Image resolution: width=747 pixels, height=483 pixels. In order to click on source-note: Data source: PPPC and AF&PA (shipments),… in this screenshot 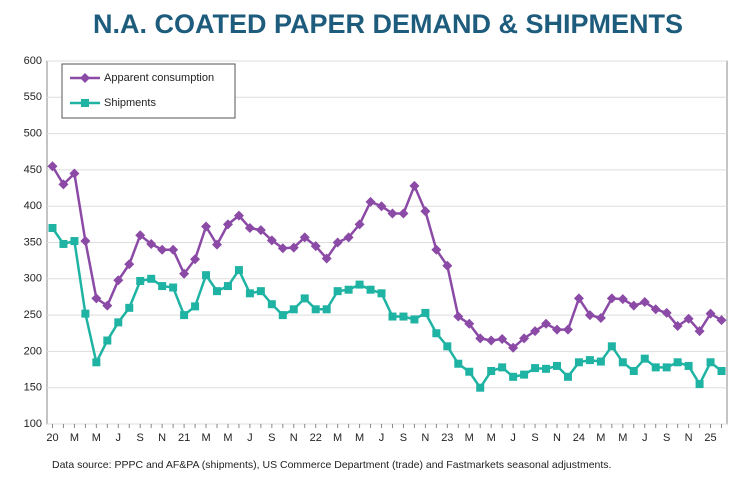, I will do `click(331, 465)`.